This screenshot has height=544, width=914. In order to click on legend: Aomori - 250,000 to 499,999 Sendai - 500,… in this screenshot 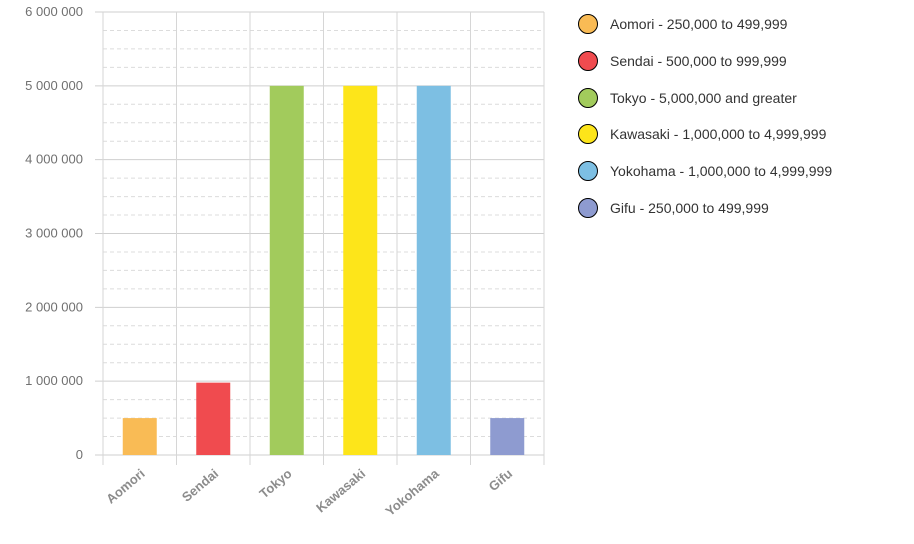, I will do `click(705, 122)`.